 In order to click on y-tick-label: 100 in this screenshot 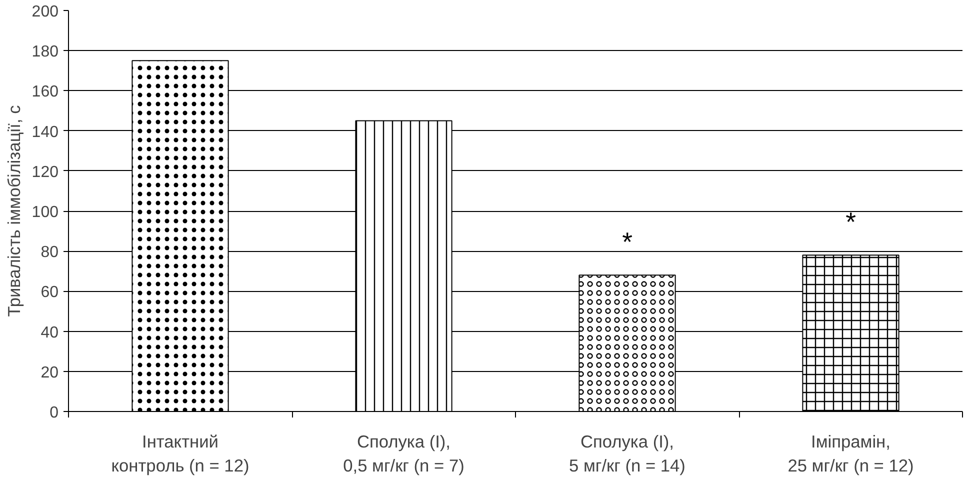, I will do `click(45, 212)`.